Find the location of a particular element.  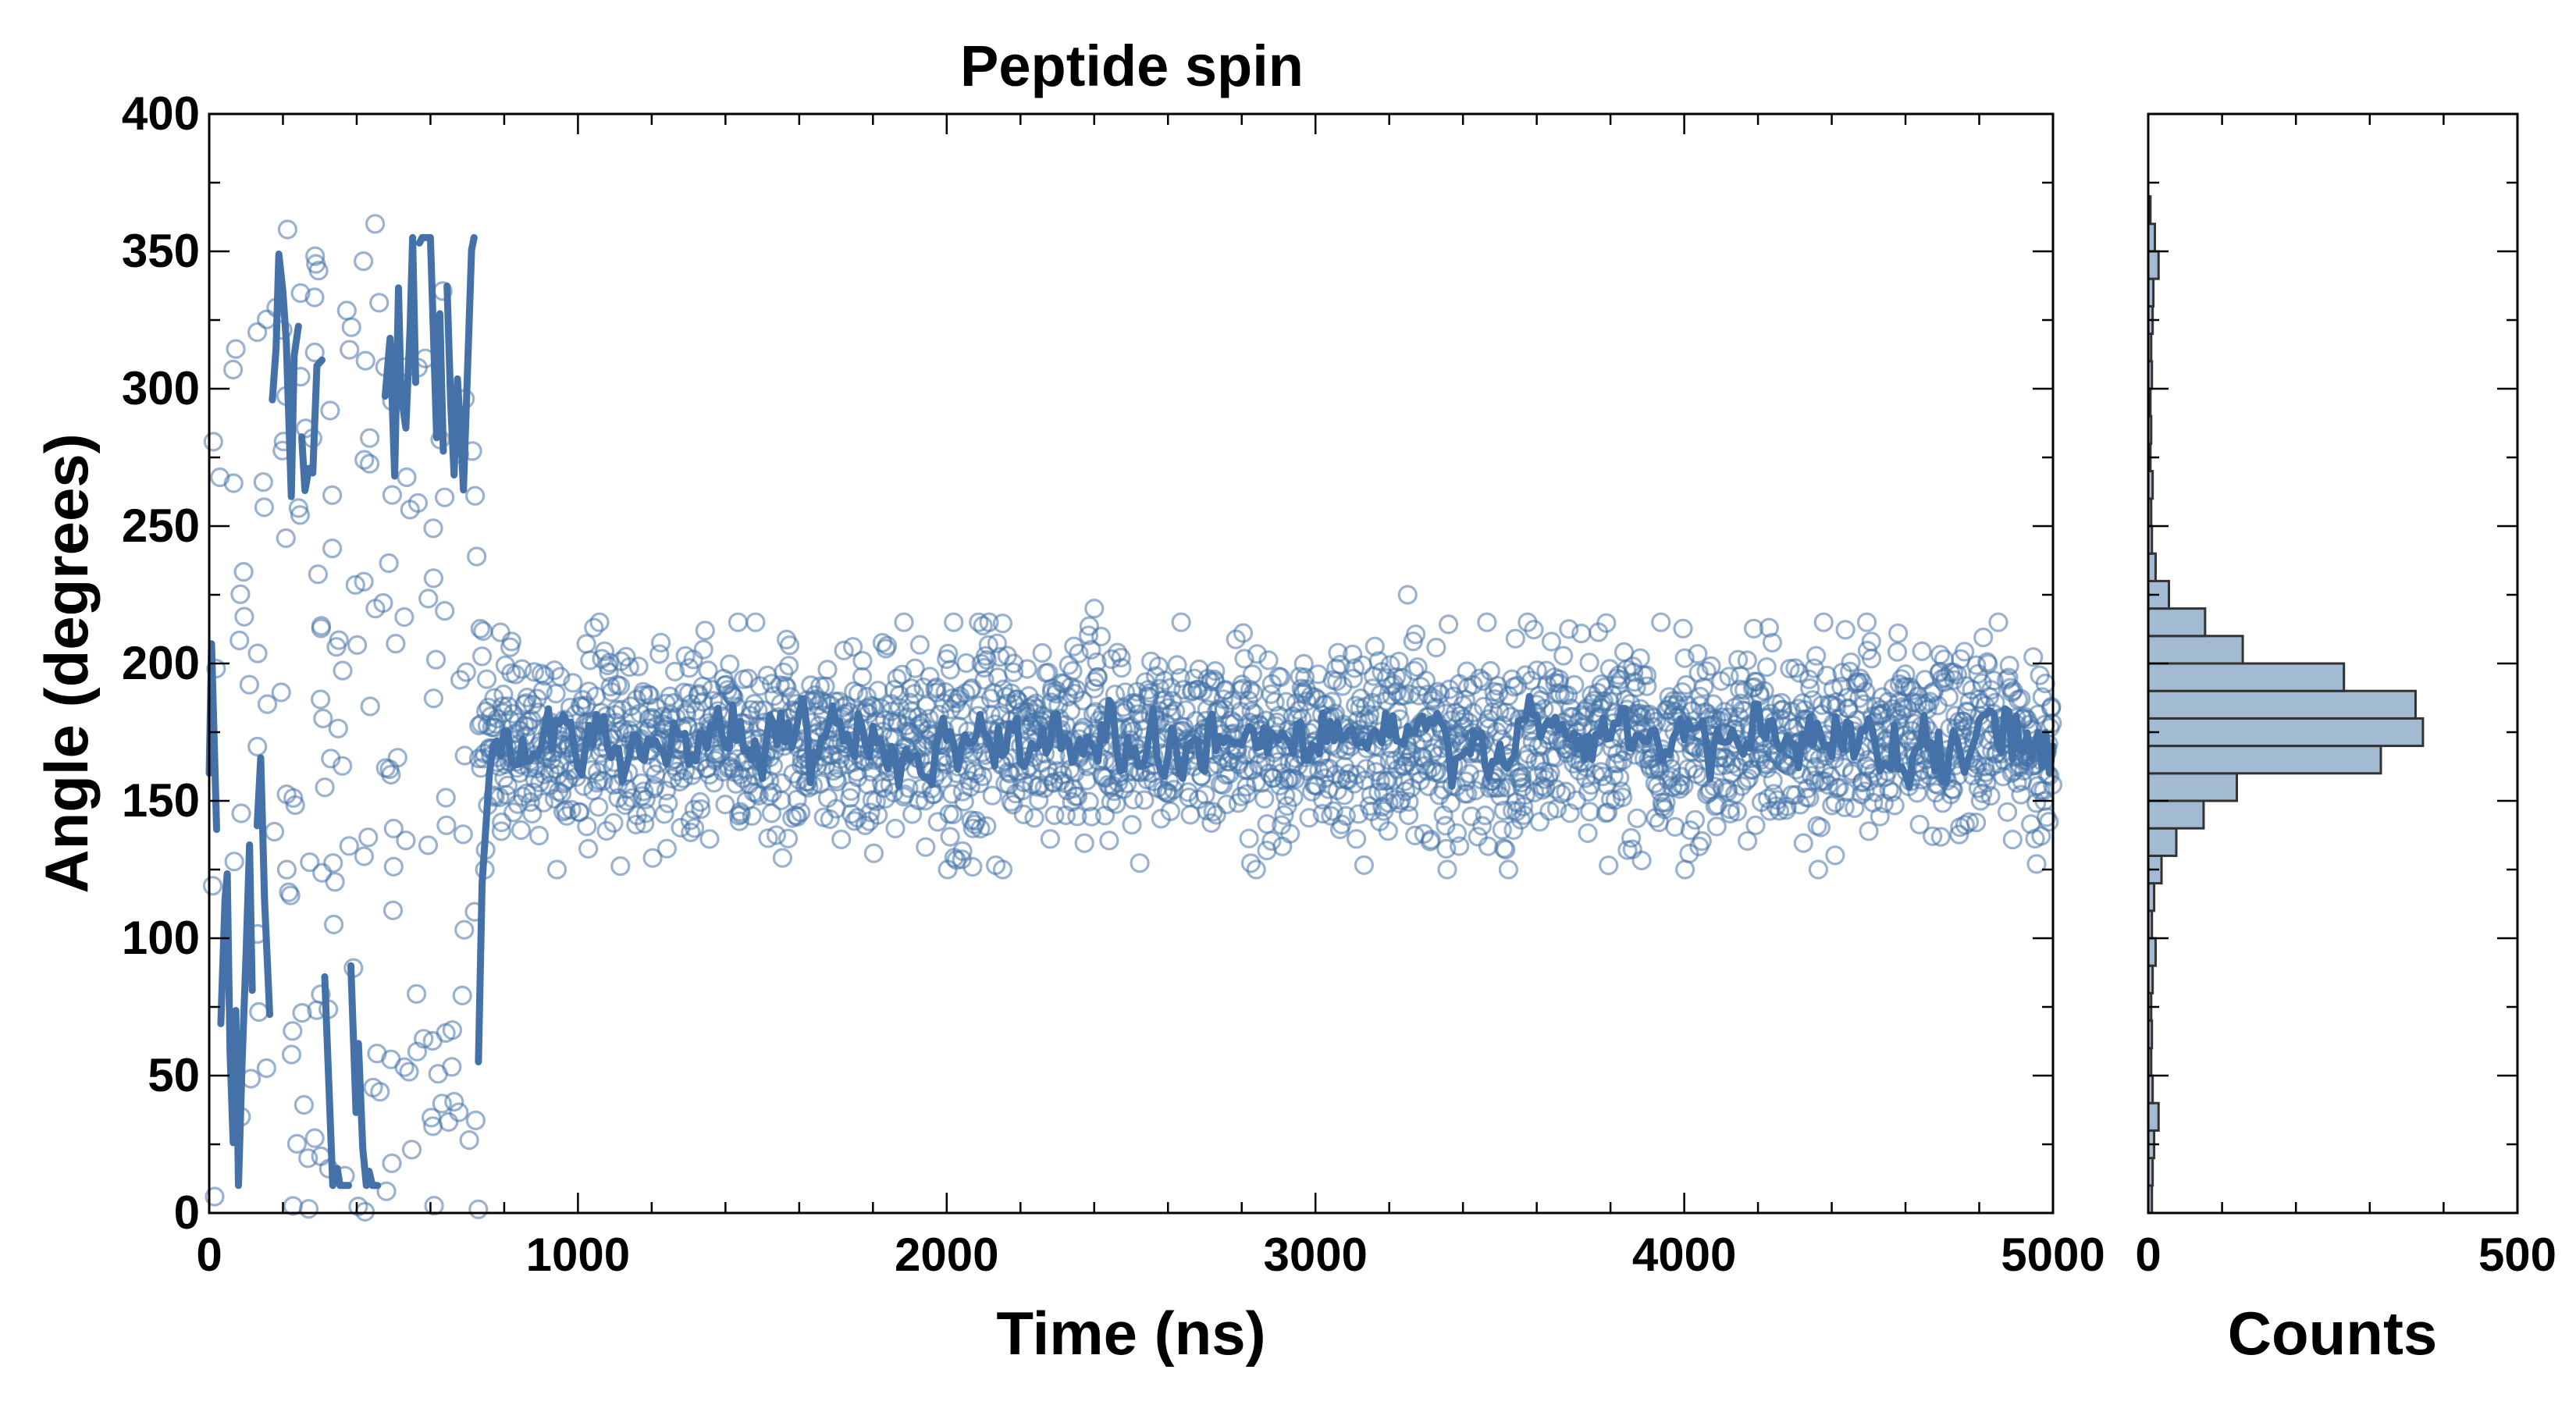

histogram-bar is located at coordinates (2282, 705).